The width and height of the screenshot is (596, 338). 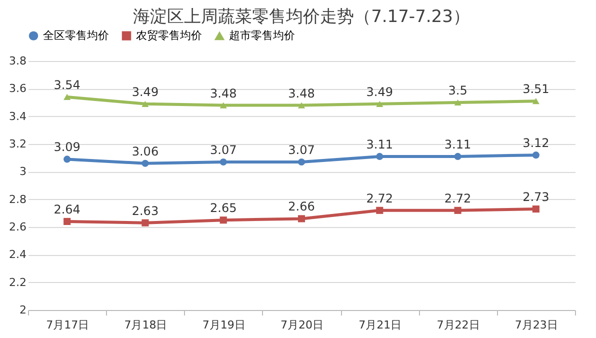 I want to click on x-tick-label: 7月17日, so click(x=68, y=325).